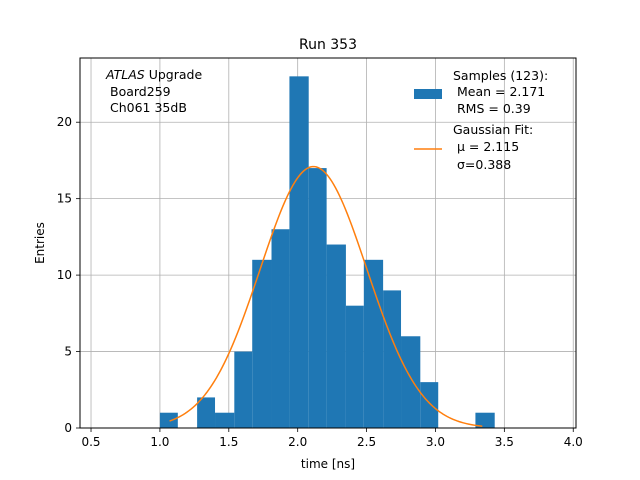  What do you see at coordinates (493, 129) in the screenshot?
I see `legend-fit-label: Gaussian Fit:` at bounding box center [493, 129].